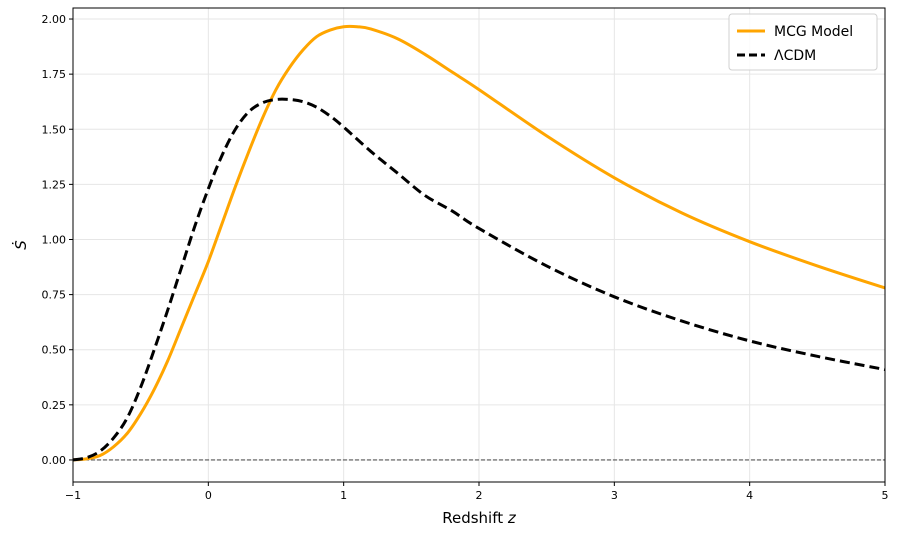  Describe the element at coordinates (54, 460) in the screenshot. I see `y-tick-label: 0.00` at that location.